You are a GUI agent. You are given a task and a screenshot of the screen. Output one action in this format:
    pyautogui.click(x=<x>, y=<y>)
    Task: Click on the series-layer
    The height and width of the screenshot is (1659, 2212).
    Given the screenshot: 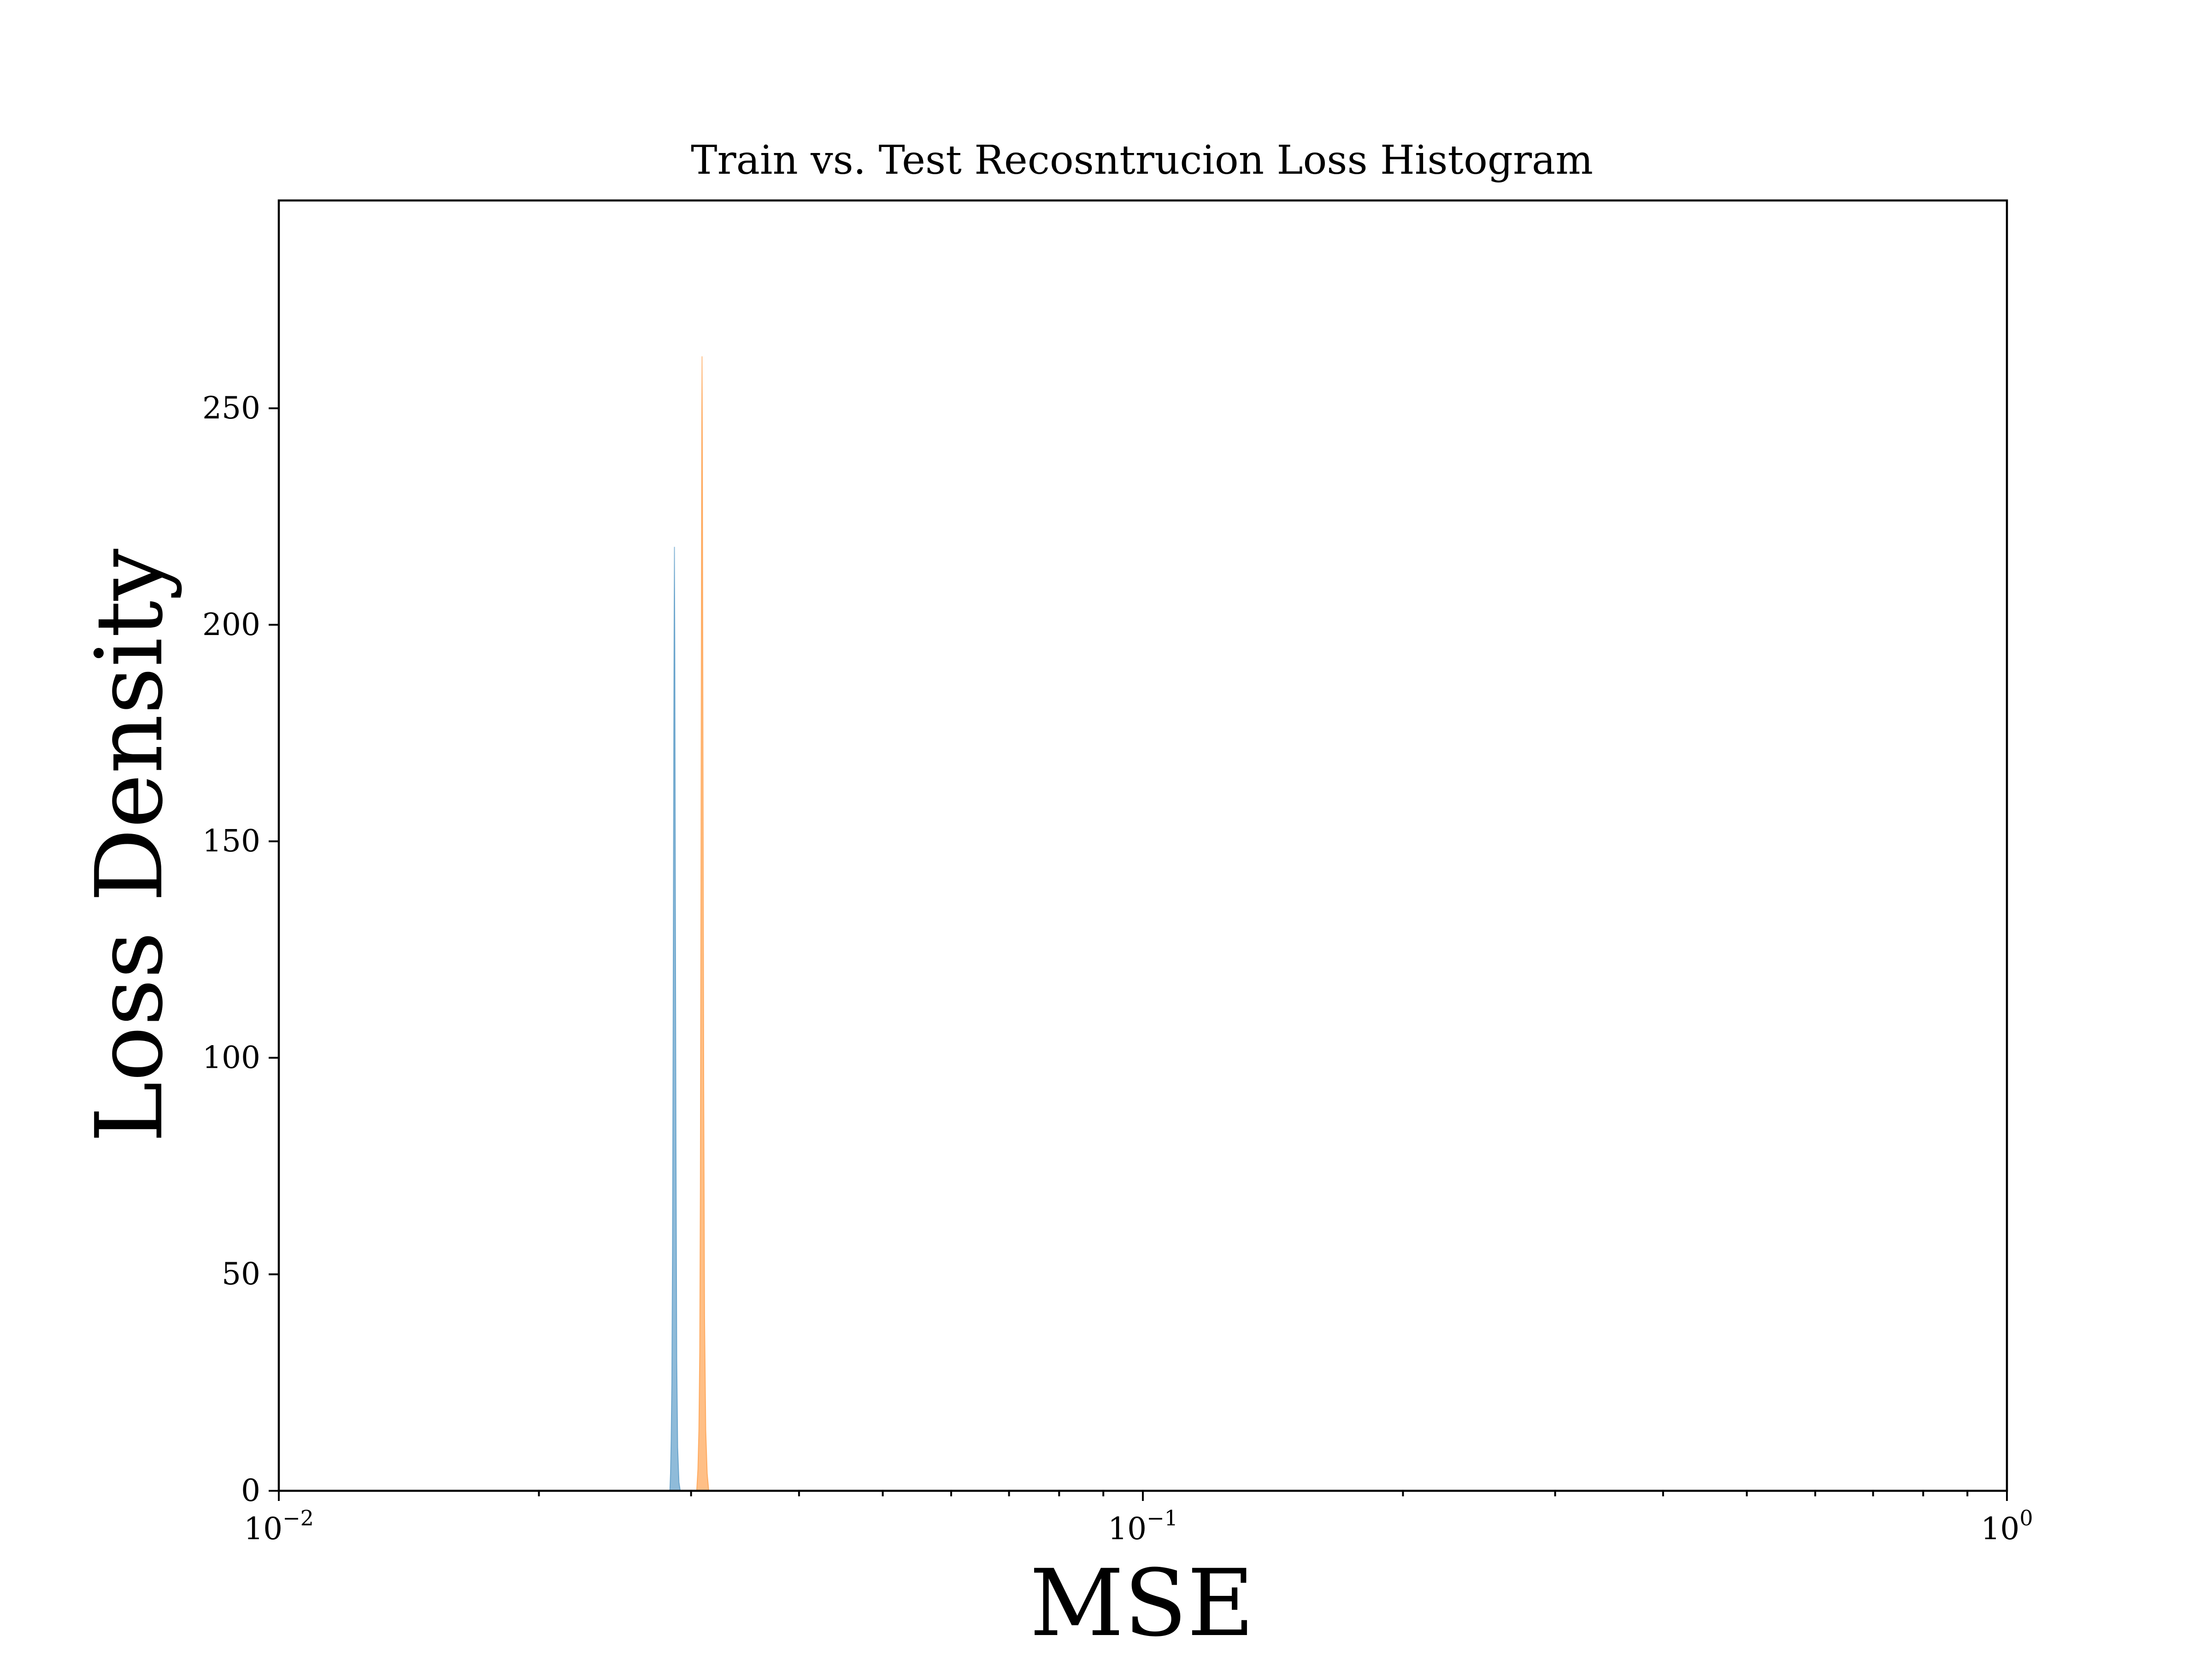 What is the action you would take?
    pyautogui.click(x=689, y=923)
    